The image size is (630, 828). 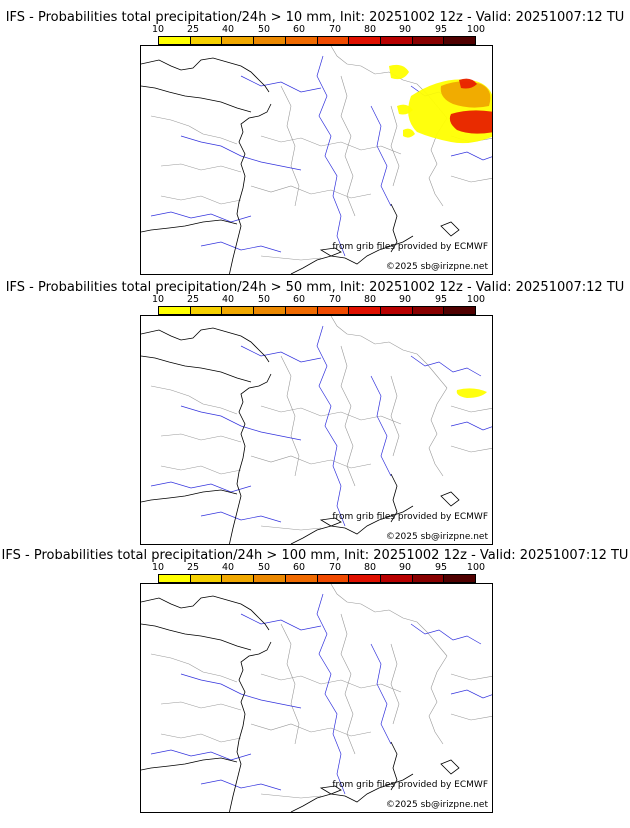 What do you see at coordinates (299, 299) in the screenshot?
I see `colorbar-tick: 60` at bounding box center [299, 299].